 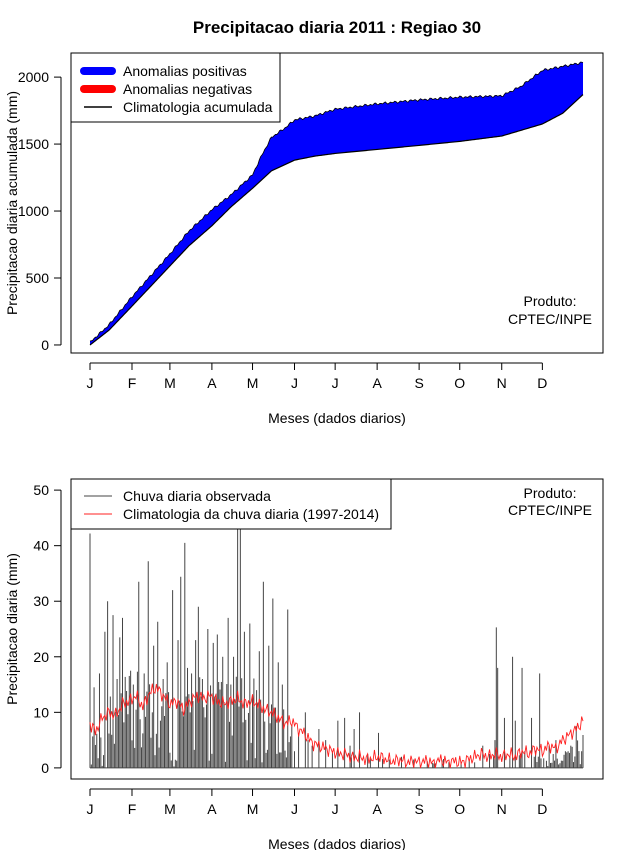 What do you see at coordinates (197, 496) in the screenshot?
I see `legend-observed-label: Chuva diaria observada` at bounding box center [197, 496].